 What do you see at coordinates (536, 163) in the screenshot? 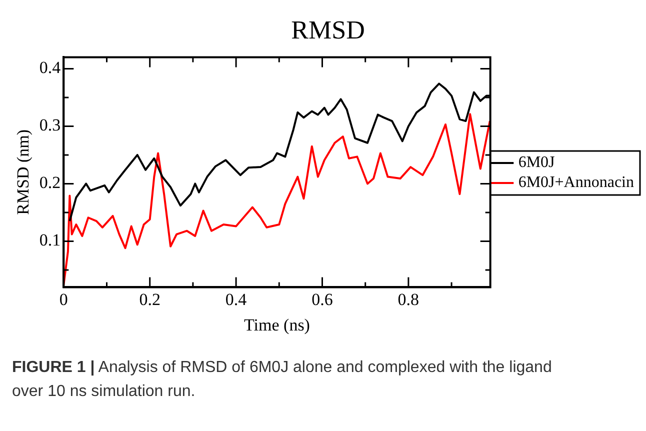
I see `legend-label: 6M0J` at bounding box center [536, 163].